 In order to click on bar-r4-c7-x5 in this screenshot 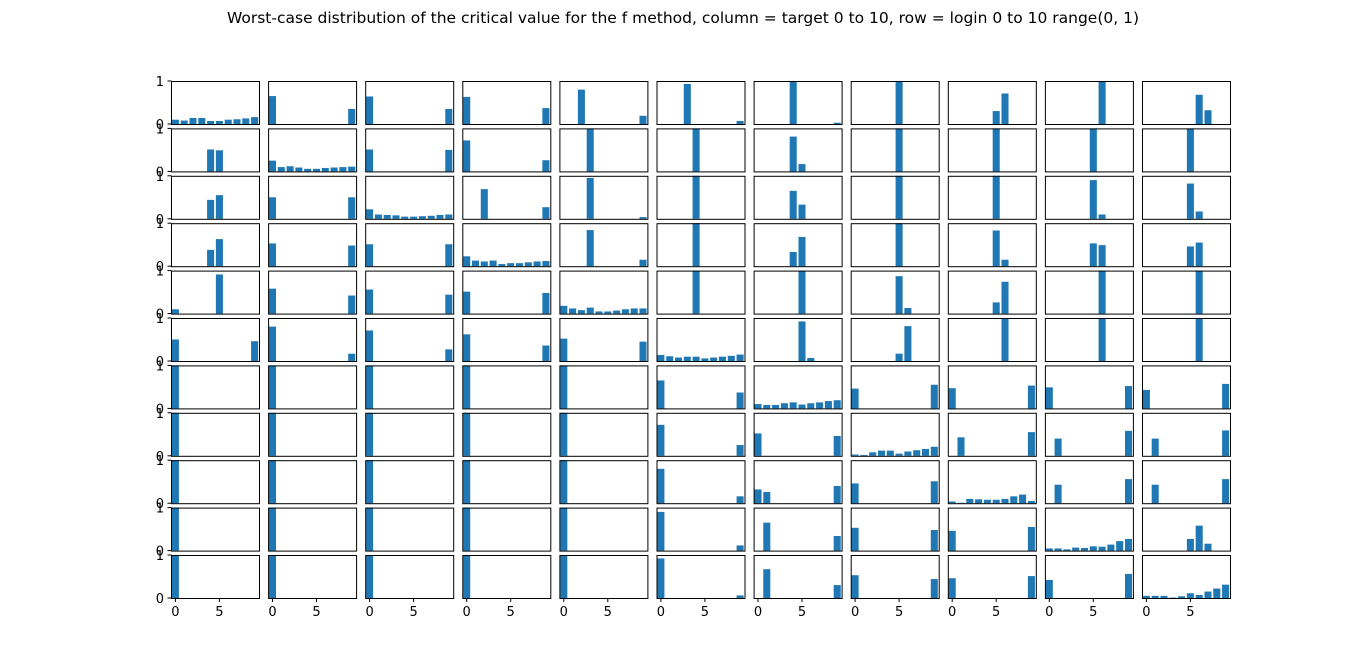, I will do `click(899, 295)`.